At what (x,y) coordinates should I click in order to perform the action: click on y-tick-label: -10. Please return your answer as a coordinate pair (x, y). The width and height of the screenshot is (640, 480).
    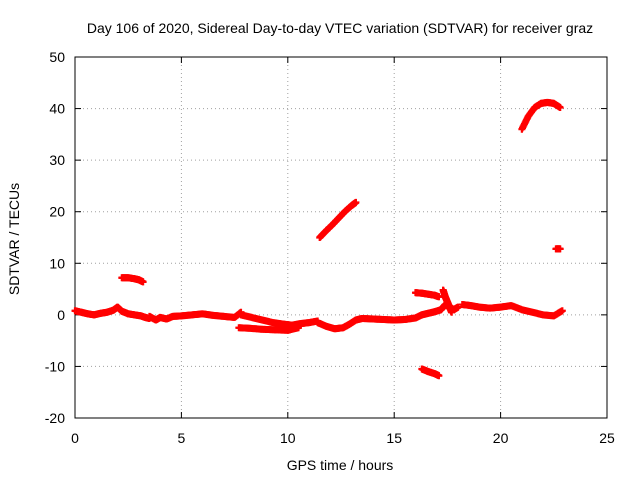
    Looking at the image, I should click on (55, 366).